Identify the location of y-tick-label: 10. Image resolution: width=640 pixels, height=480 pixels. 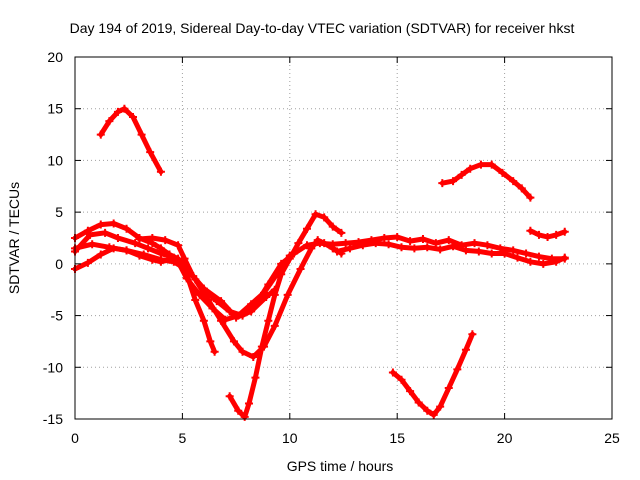
(55, 160).